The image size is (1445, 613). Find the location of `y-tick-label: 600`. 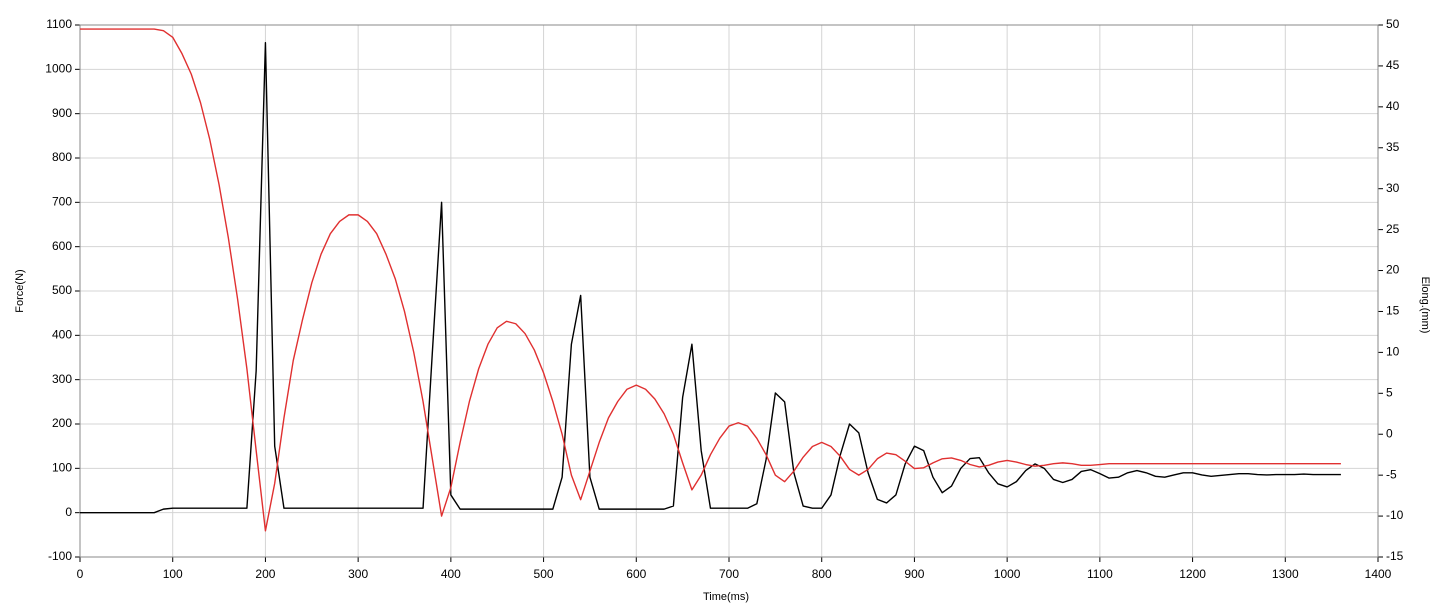

y-tick-label: 600 is located at coordinates (62, 246).